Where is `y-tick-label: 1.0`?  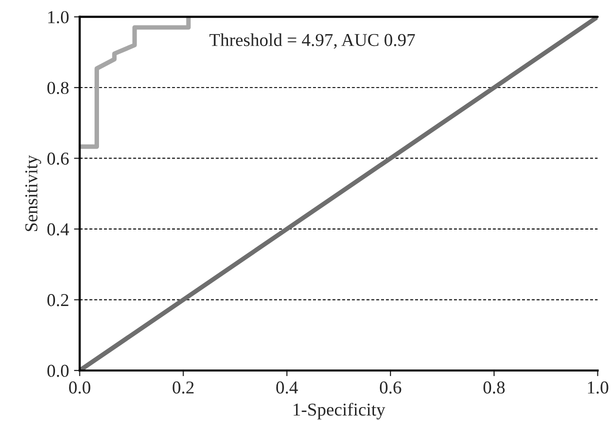 y-tick-label: 1.0 is located at coordinates (58, 17).